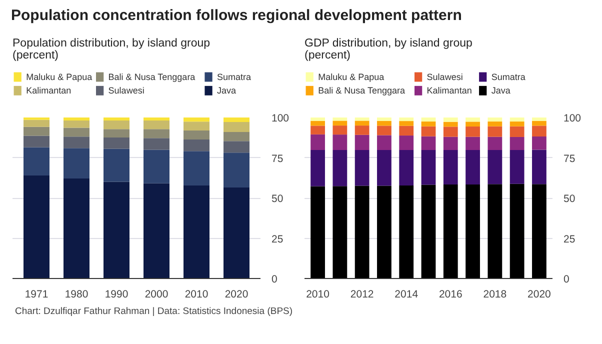 This screenshot has width=602, height=344. Describe the element at coordinates (444, 77) in the screenshot. I see `legend-label: Sulawesi` at that location.